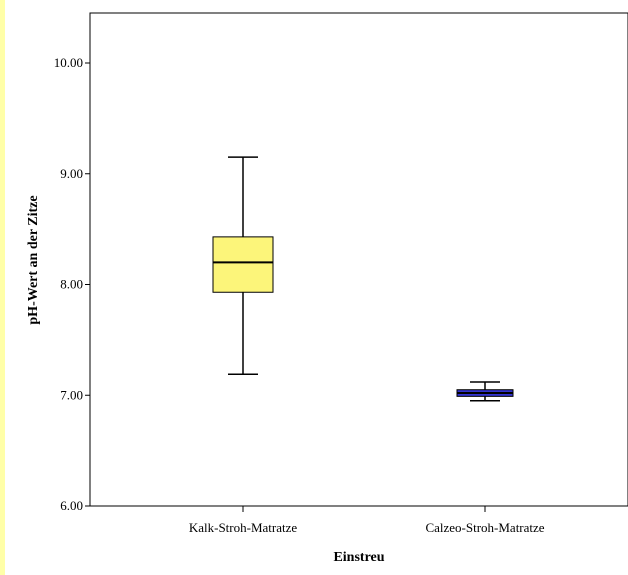 The width and height of the screenshot is (628, 575). What do you see at coordinates (71, 394) in the screenshot?
I see `y-tick-label: 7.00` at bounding box center [71, 394].